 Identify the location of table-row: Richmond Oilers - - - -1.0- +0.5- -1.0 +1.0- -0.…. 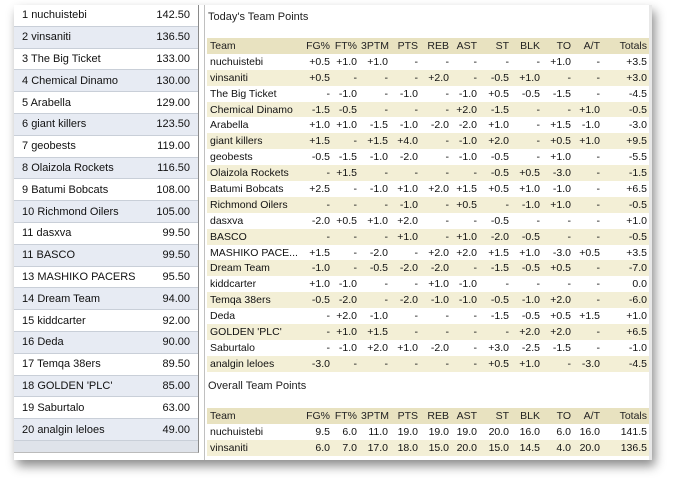
(428, 204).